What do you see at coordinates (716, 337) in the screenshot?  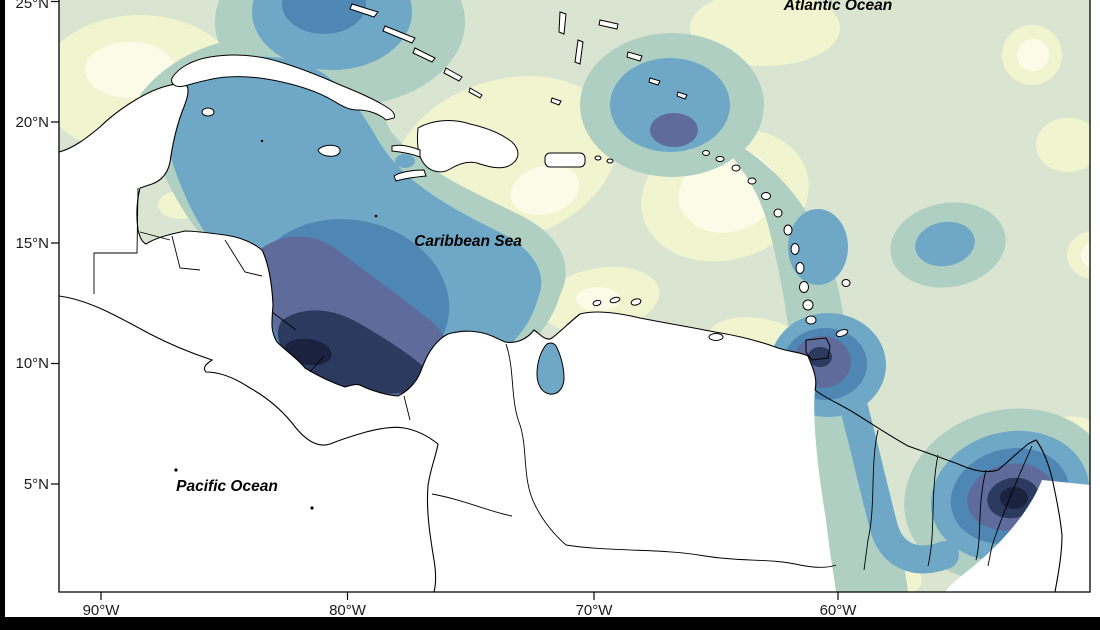 I see `island-margarita` at bounding box center [716, 337].